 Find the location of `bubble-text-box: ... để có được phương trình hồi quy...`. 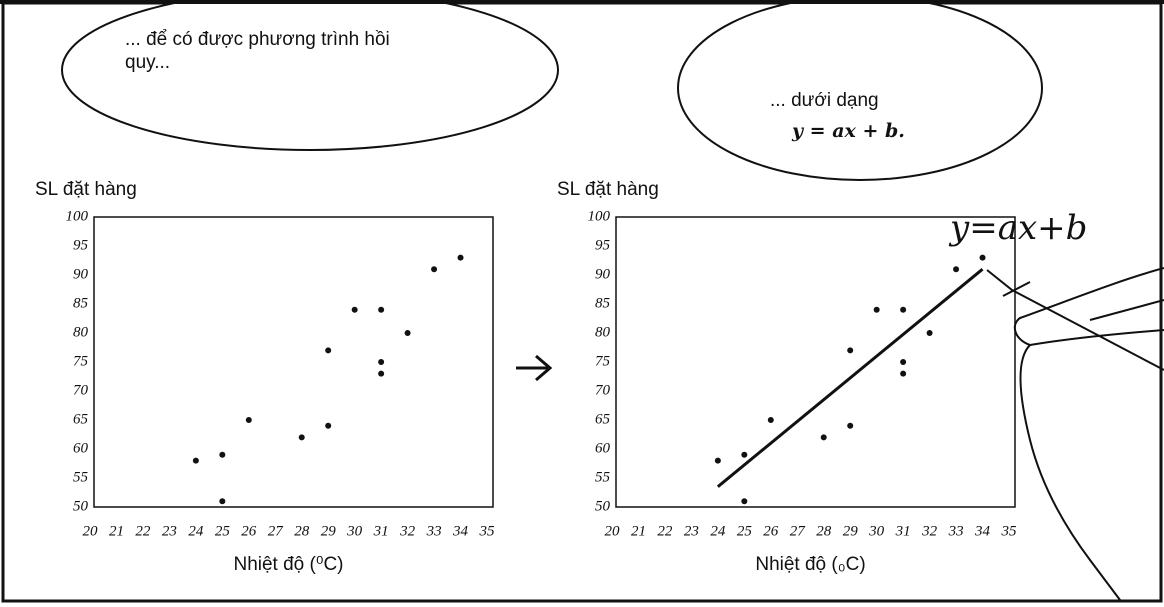

bubble-text-box: ... để có được phương trình hồi quy... is located at coordinates (257, 51).